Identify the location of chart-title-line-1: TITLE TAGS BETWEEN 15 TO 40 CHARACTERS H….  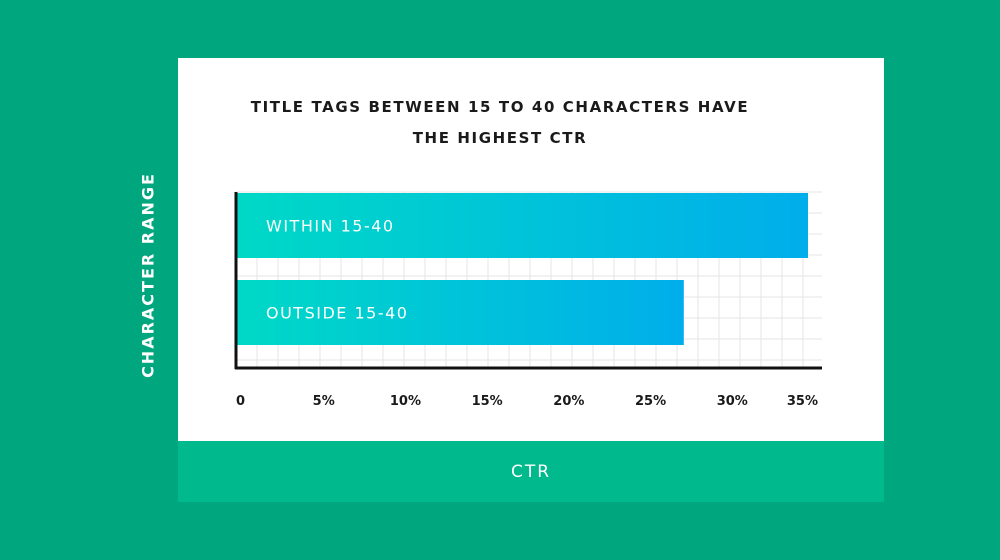
(500, 107).